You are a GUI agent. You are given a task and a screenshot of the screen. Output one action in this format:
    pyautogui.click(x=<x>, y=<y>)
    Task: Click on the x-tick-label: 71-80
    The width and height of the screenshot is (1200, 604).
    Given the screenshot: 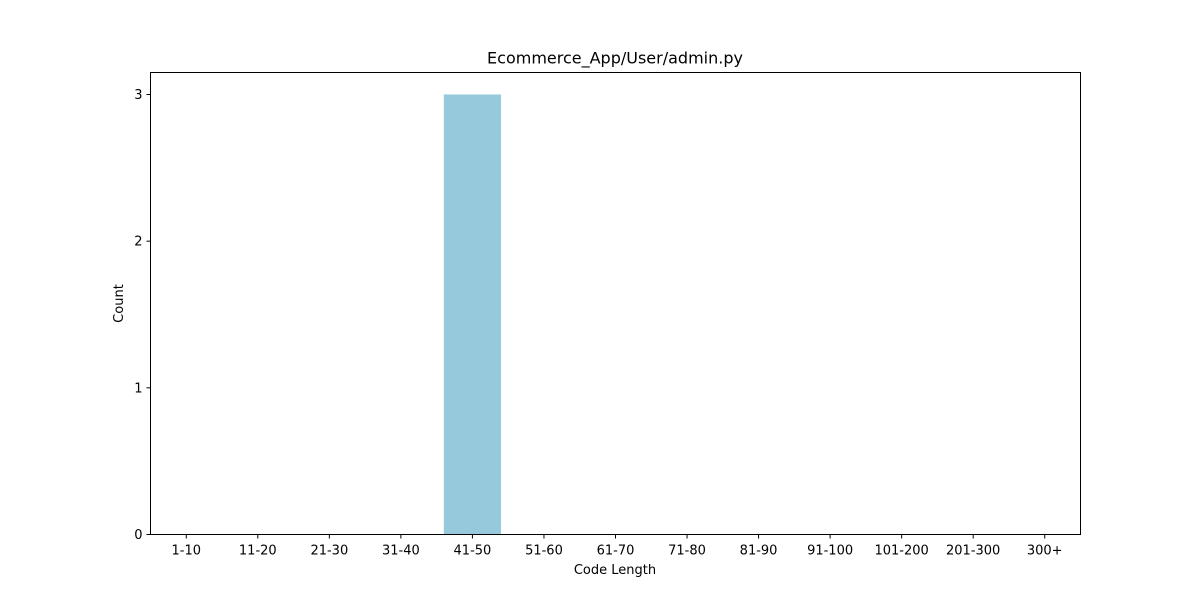 What is the action you would take?
    pyautogui.click(x=687, y=551)
    